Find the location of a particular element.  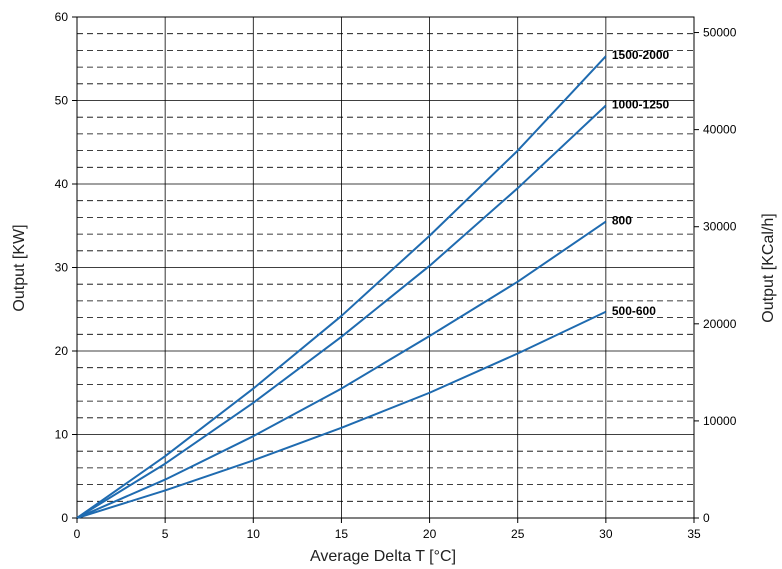

y-tick-label: 10 is located at coordinates (62, 435).